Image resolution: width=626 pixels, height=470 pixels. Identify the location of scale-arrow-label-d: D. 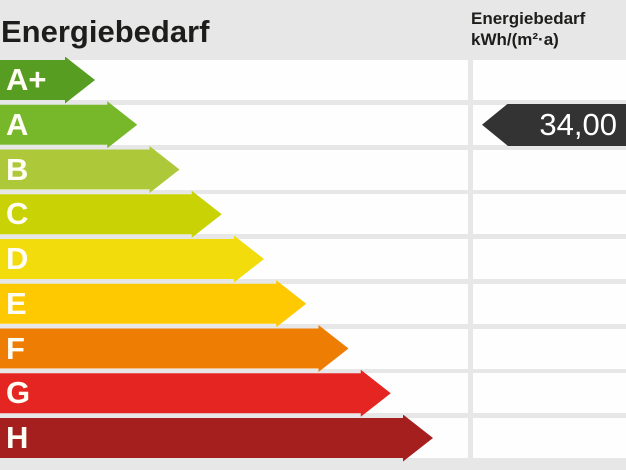
(17, 258).